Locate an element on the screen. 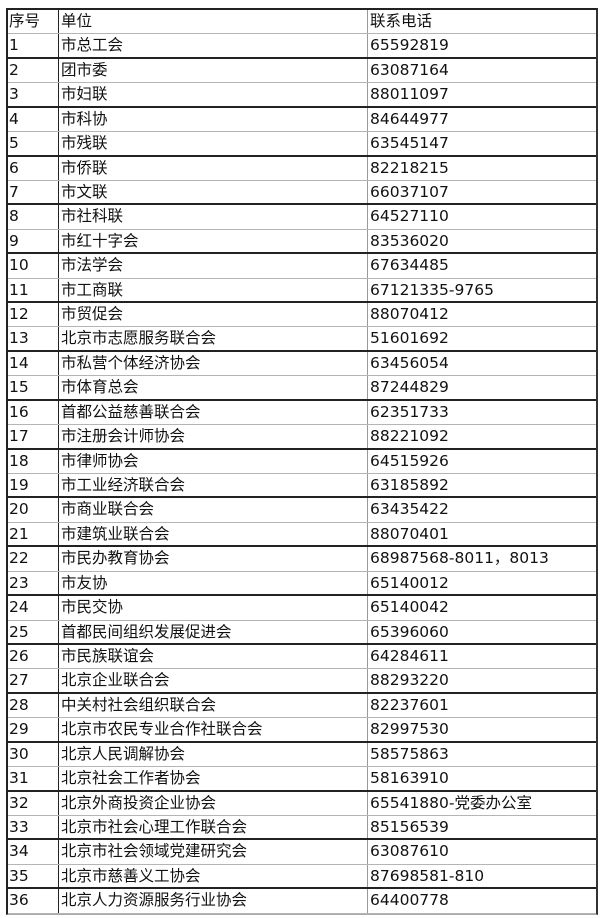  header-organization: 单位 is located at coordinates (213, 22).